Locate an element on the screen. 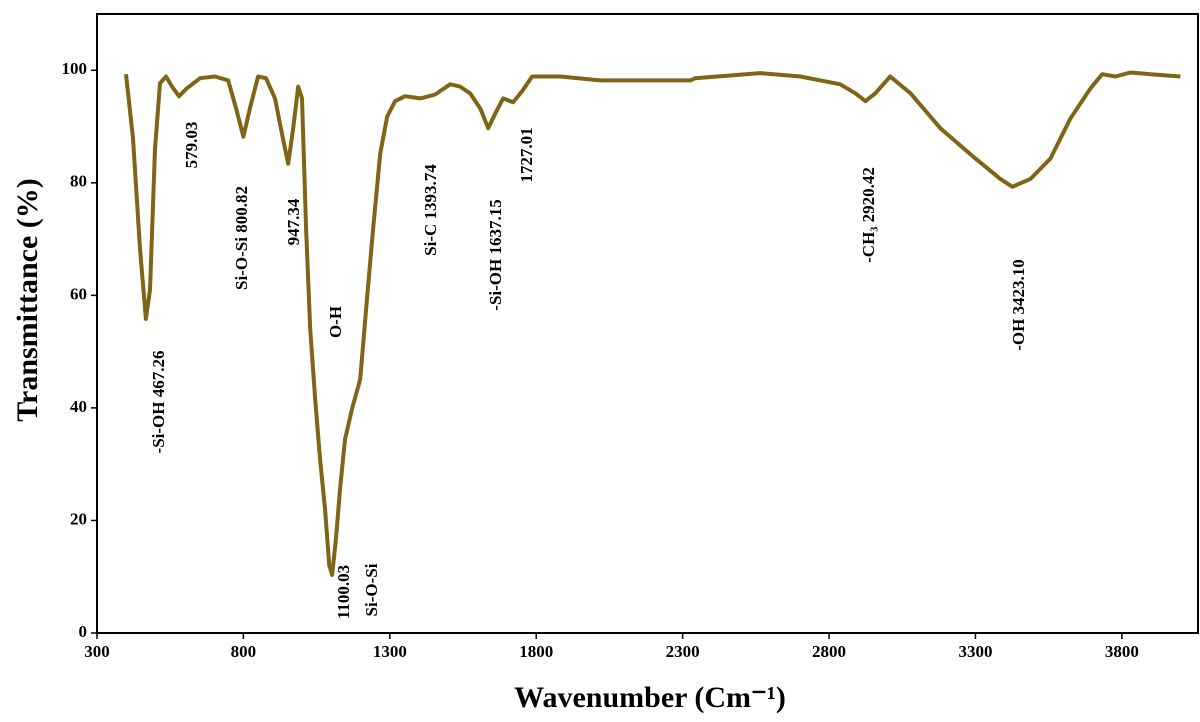 This screenshot has width=1200, height=722. peak-annotation: 579.03 is located at coordinates (191, 145).